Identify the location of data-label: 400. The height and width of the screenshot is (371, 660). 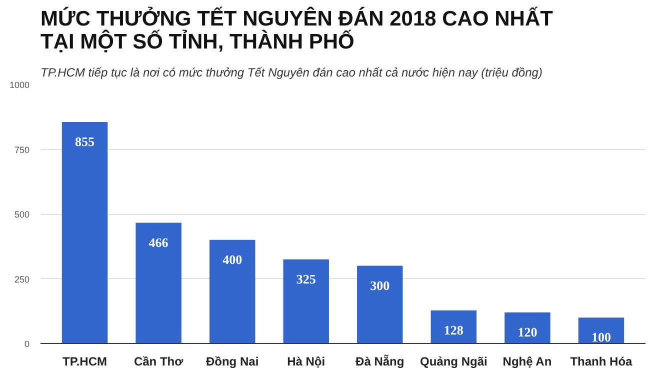
(232, 259).